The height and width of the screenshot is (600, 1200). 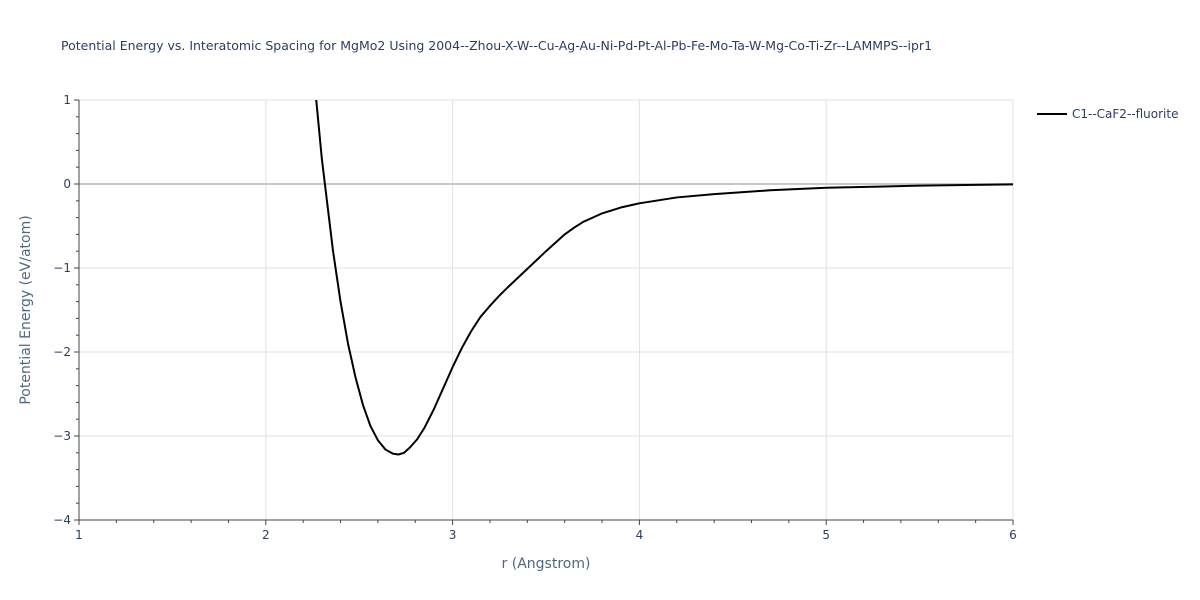 I want to click on x-tick-label: 1, so click(x=79, y=535).